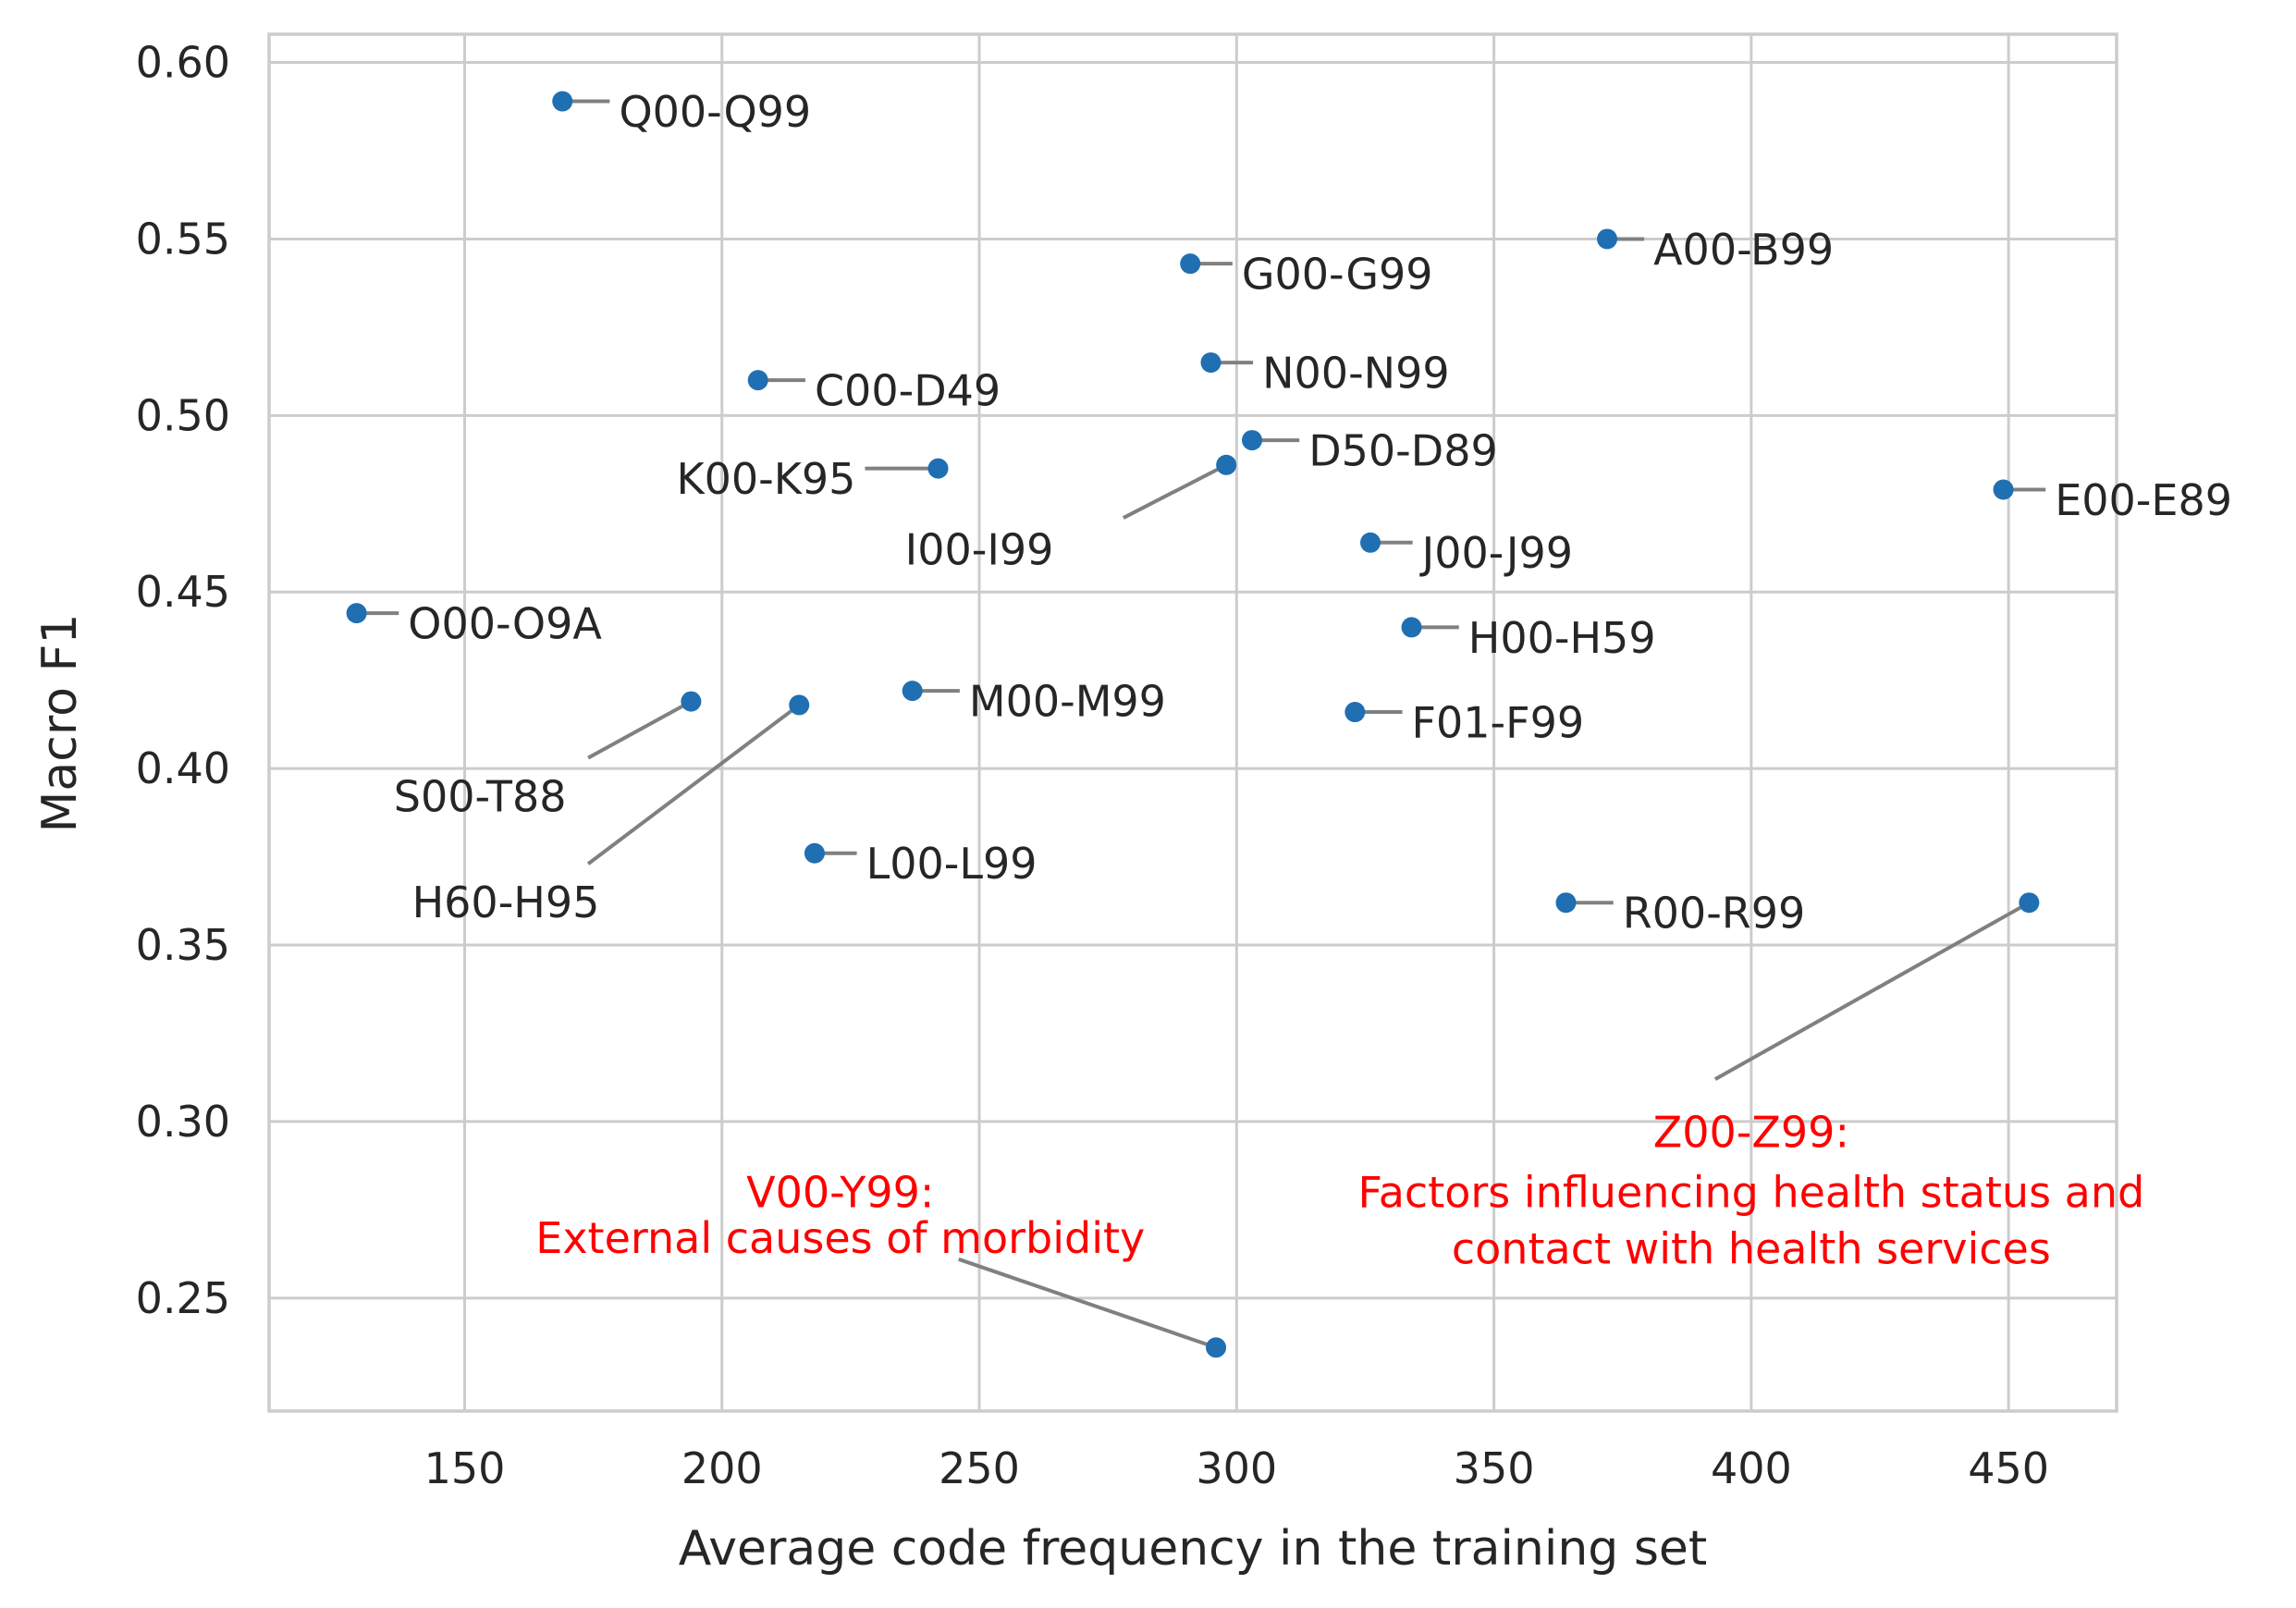  I want to click on x-tick-label: 150, so click(465, 1468).